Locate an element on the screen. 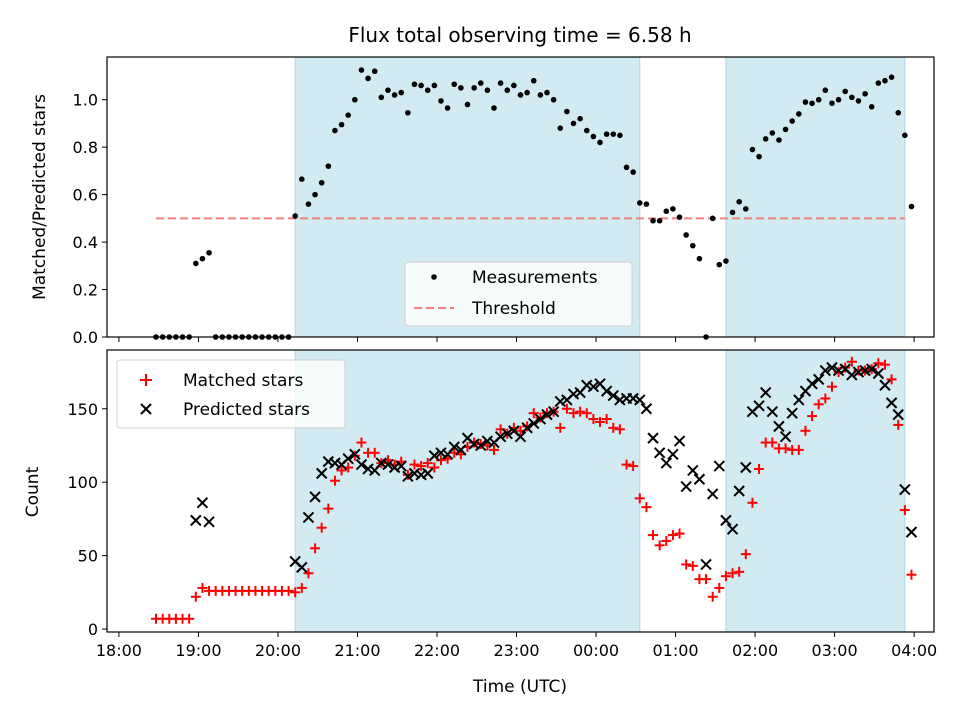  x-tick-label: 00:00 is located at coordinates (596, 650).